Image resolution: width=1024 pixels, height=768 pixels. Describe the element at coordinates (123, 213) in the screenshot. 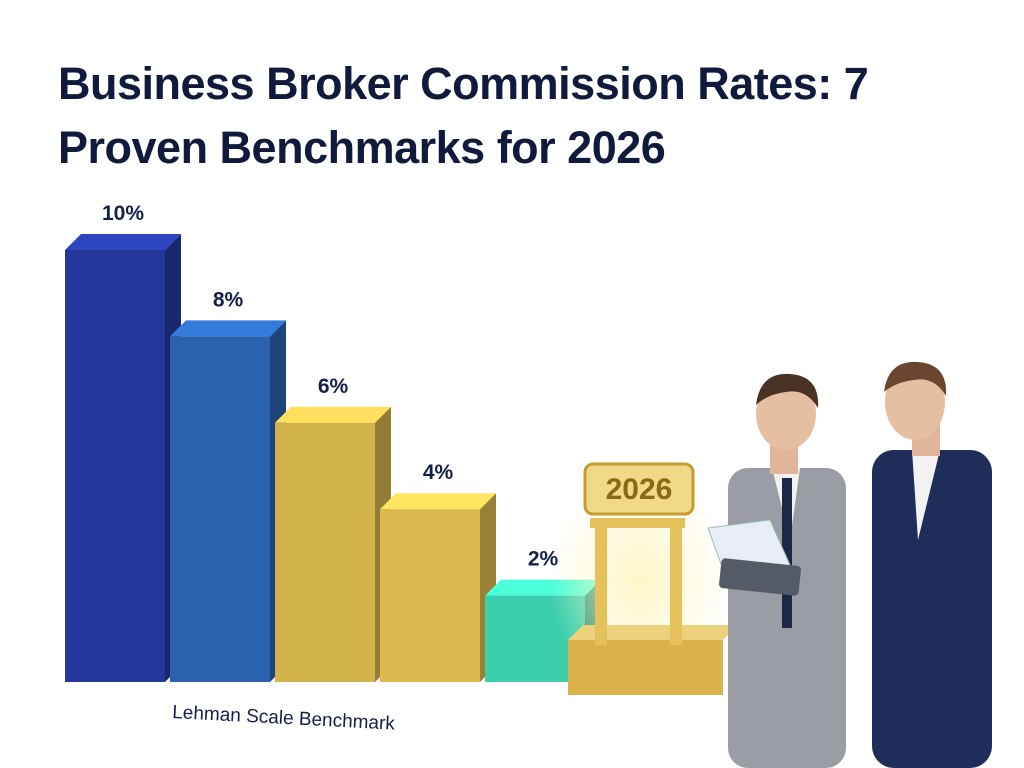

I see `data-label: 10%` at that location.